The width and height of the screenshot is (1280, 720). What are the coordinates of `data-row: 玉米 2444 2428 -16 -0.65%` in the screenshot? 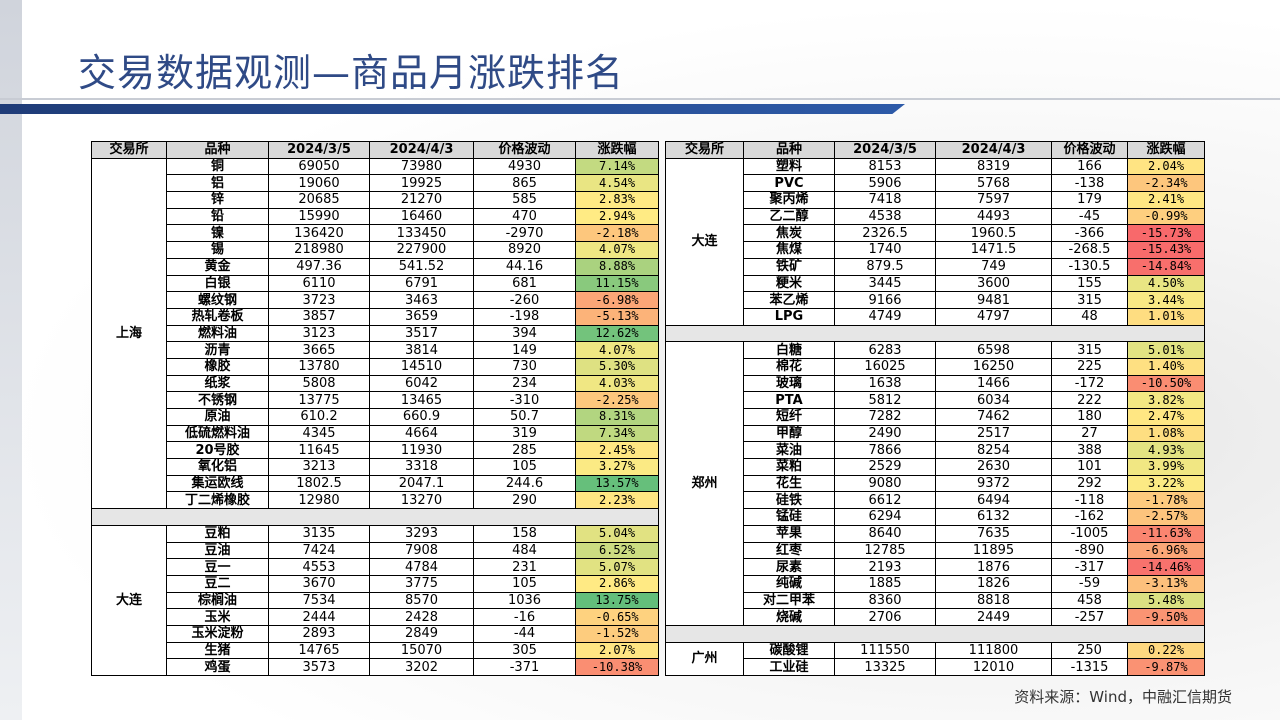 It's located at (375, 617).